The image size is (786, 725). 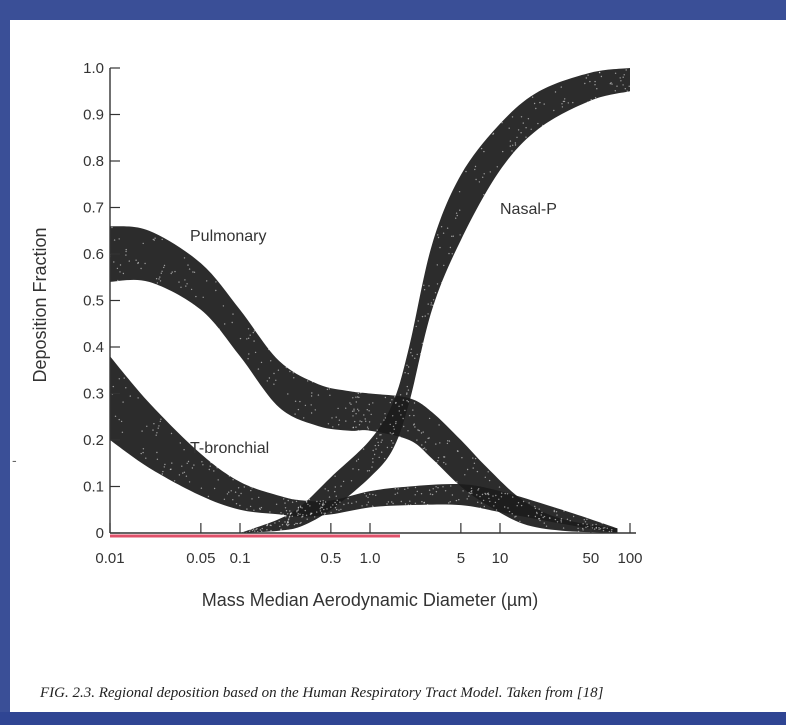 What do you see at coordinates (93, 347) in the screenshot?
I see `y-tick-label: 0.4` at bounding box center [93, 347].